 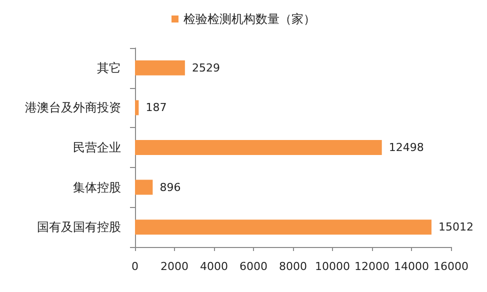 I want to click on y-tick-label: 国有及国有控股, so click(x=79, y=227).